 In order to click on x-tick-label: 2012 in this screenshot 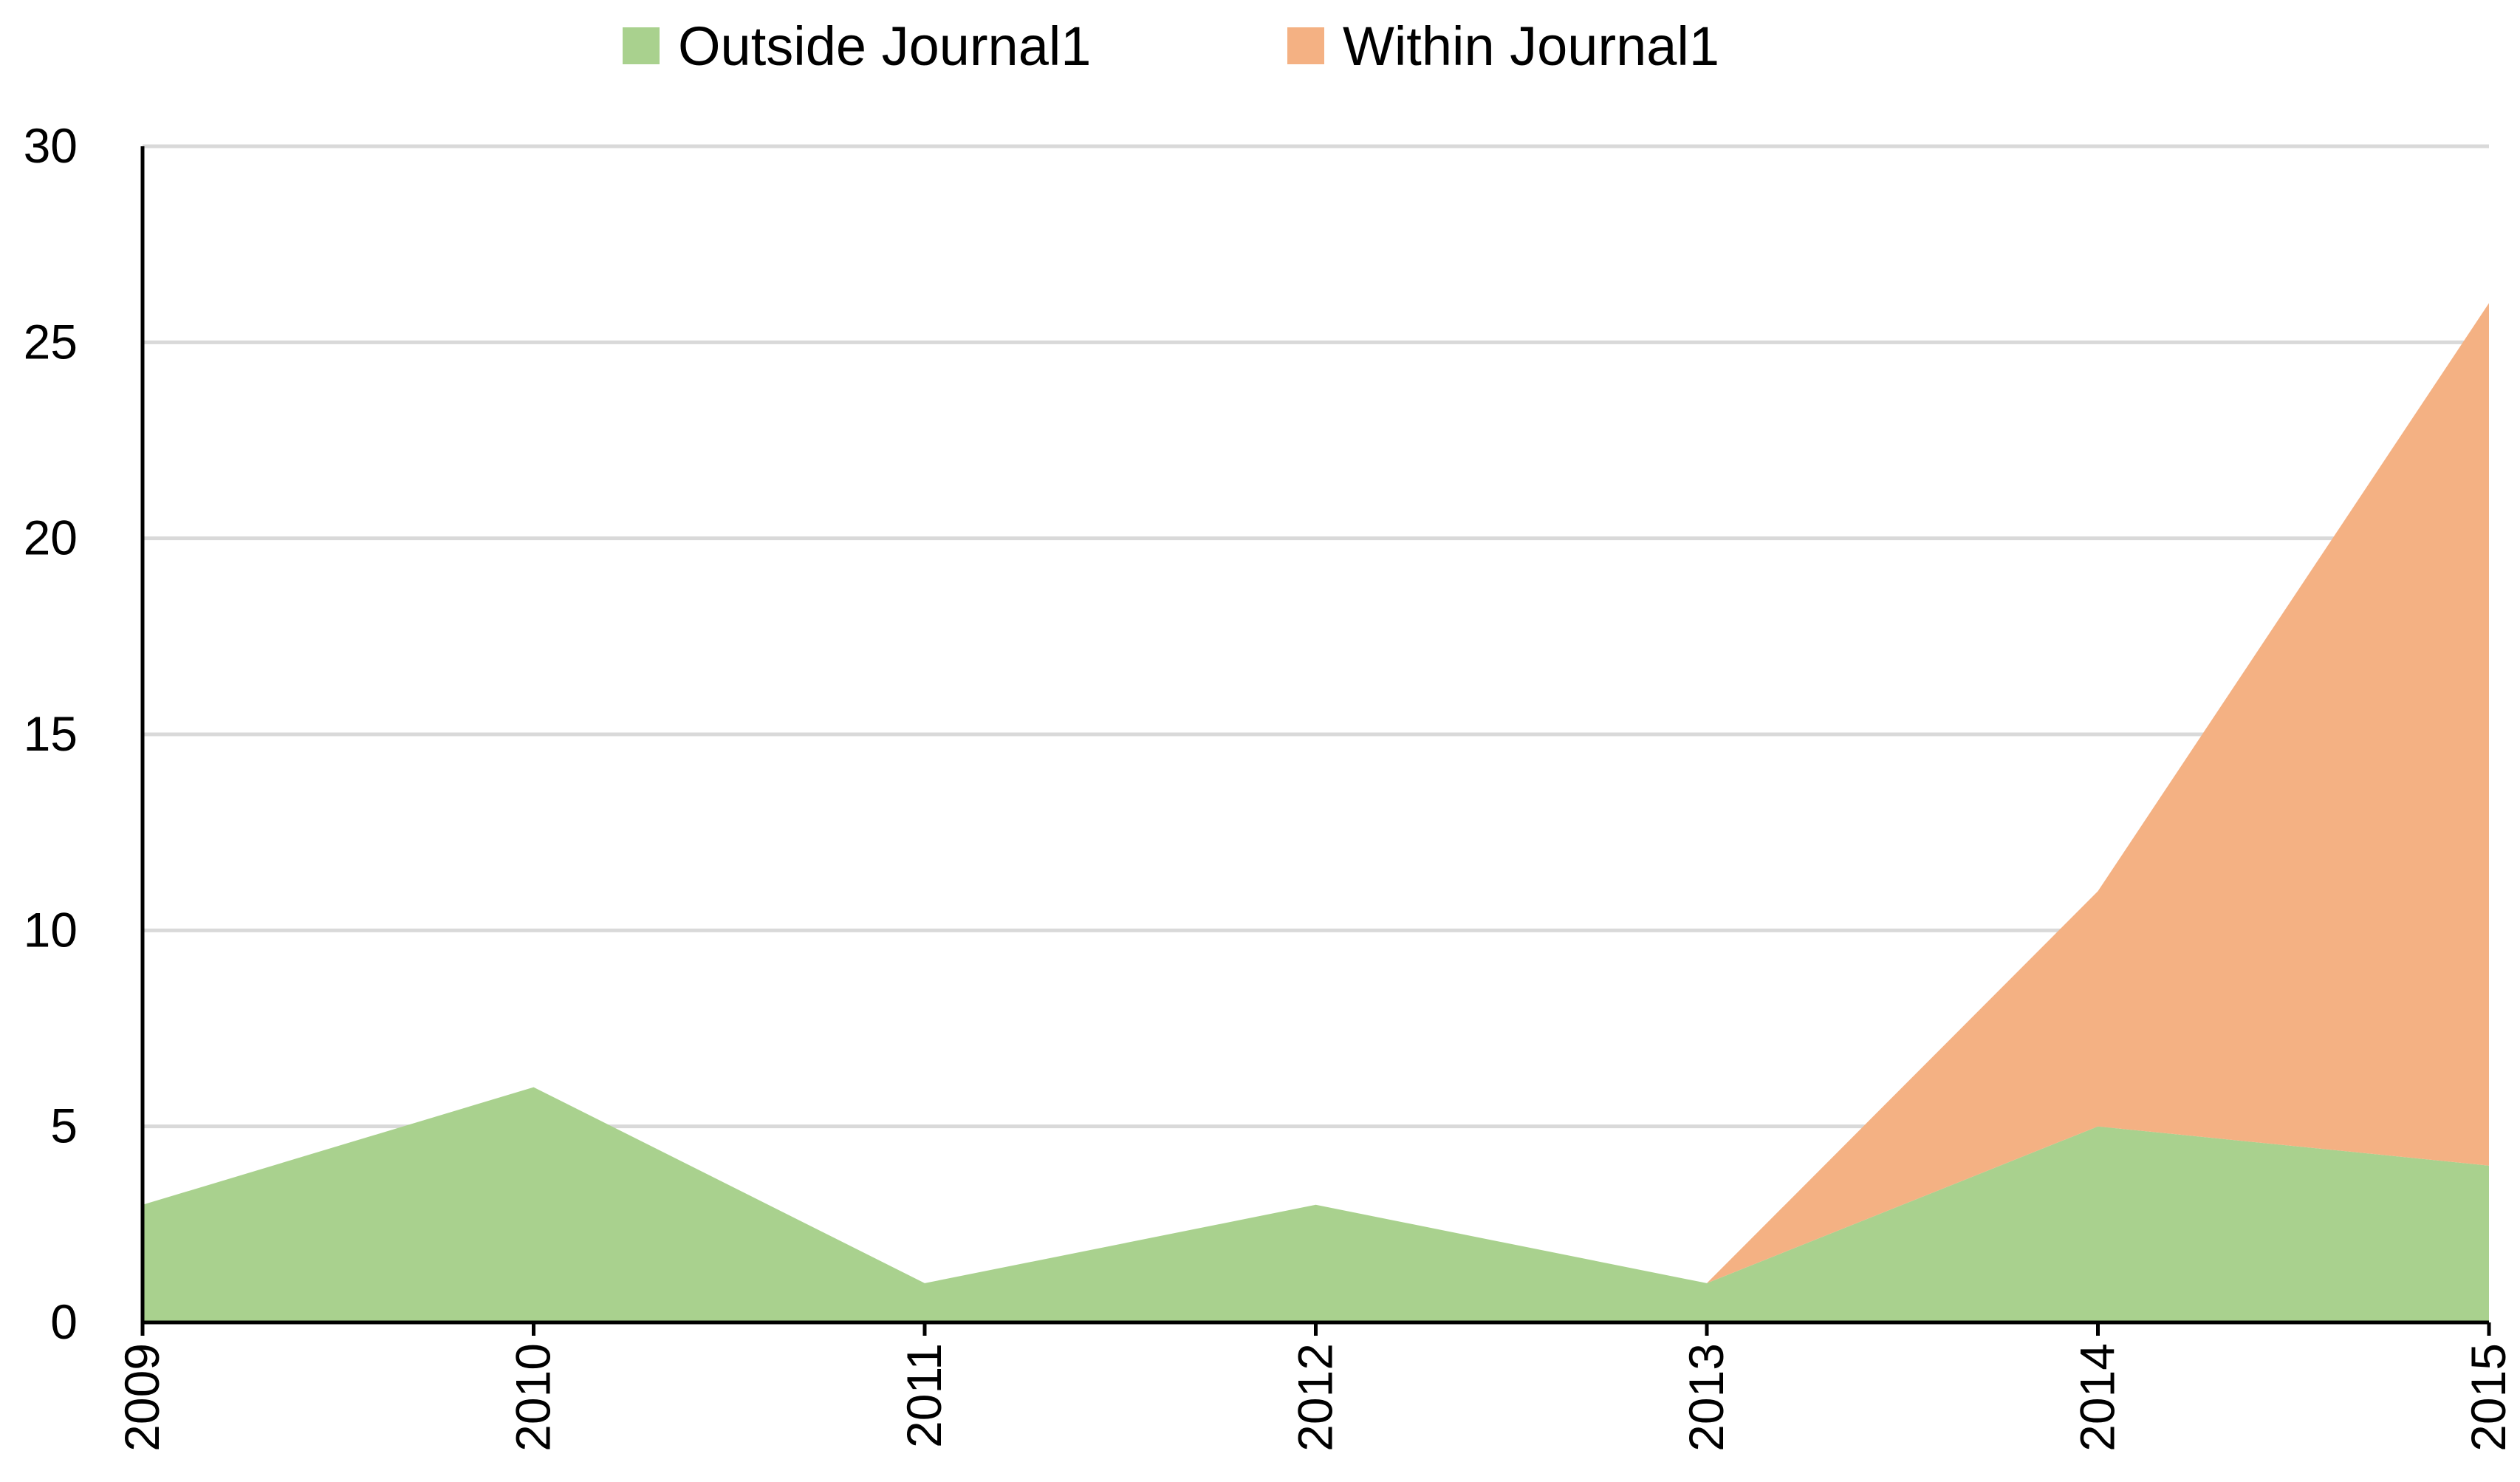, I will do `click(1315, 1397)`.